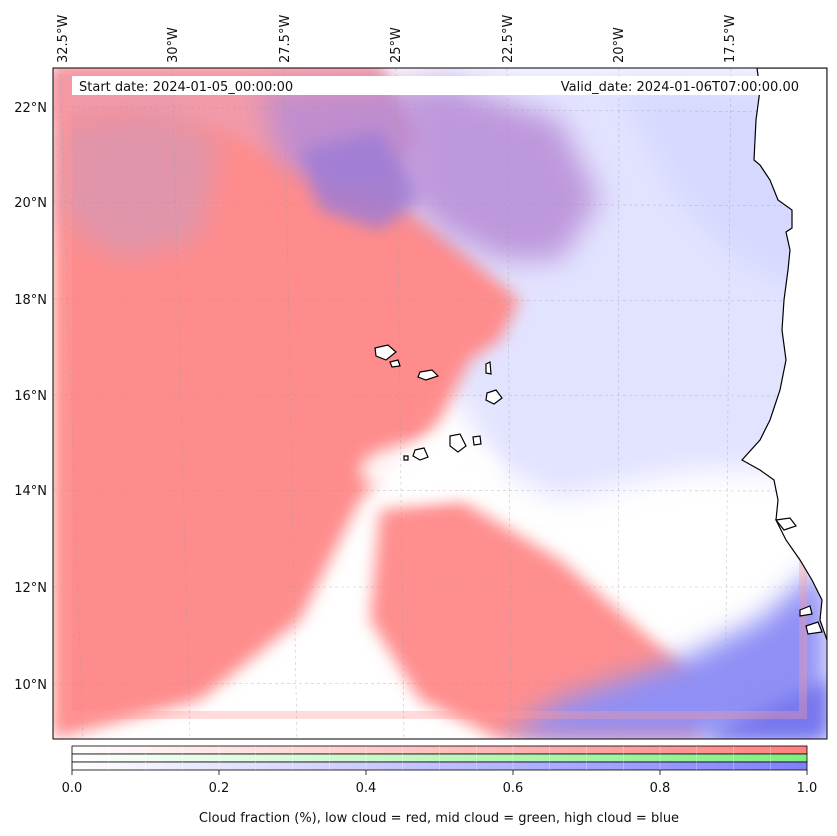 The image size is (837, 836). I want to click on lat-label: 14°N, so click(30, 491).